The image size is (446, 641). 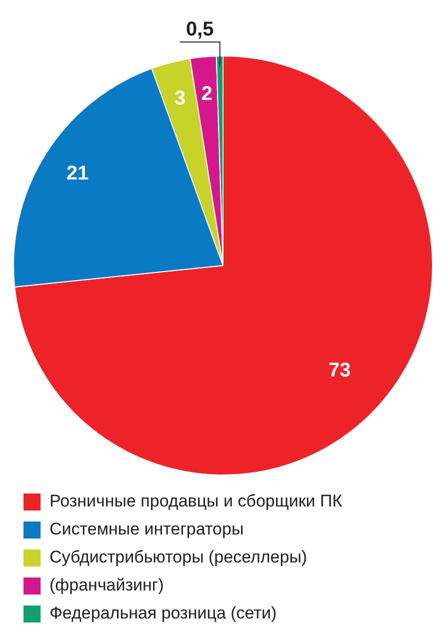 What do you see at coordinates (147, 529) in the screenshot?
I see `legend-label: Системные интеграторы` at bounding box center [147, 529].